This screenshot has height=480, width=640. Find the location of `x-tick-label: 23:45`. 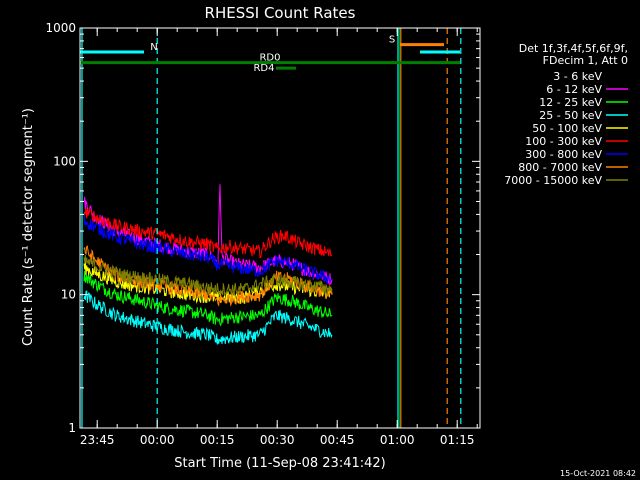

x-tick-label: 23:45 is located at coordinates (97, 440).